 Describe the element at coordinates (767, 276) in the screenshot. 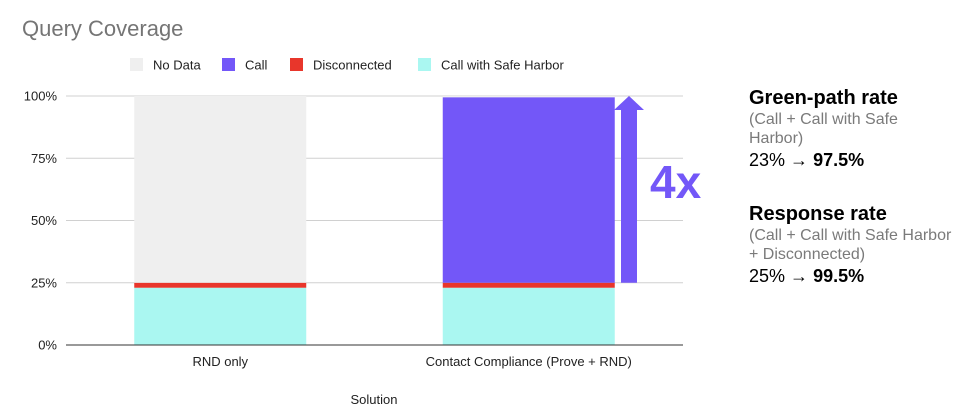

I see `metric-from: 25%` at that location.